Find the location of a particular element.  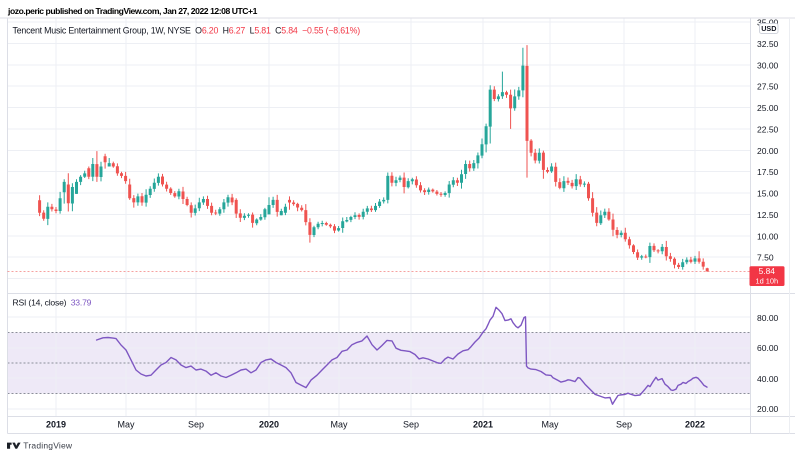

svg-text: 2022 is located at coordinates (695, 425).